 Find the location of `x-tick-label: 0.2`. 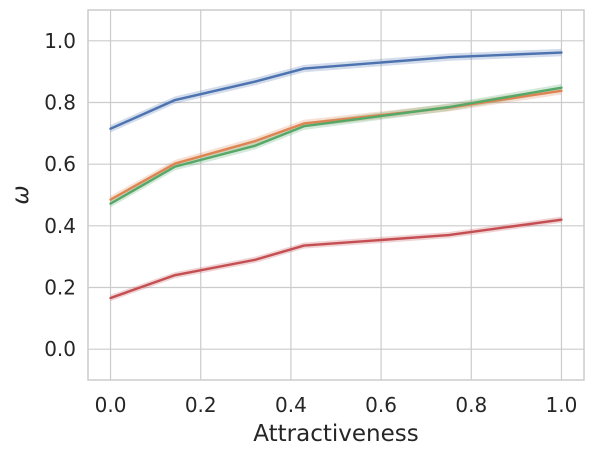

x-tick-label: 0.2 is located at coordinates (201, 405).